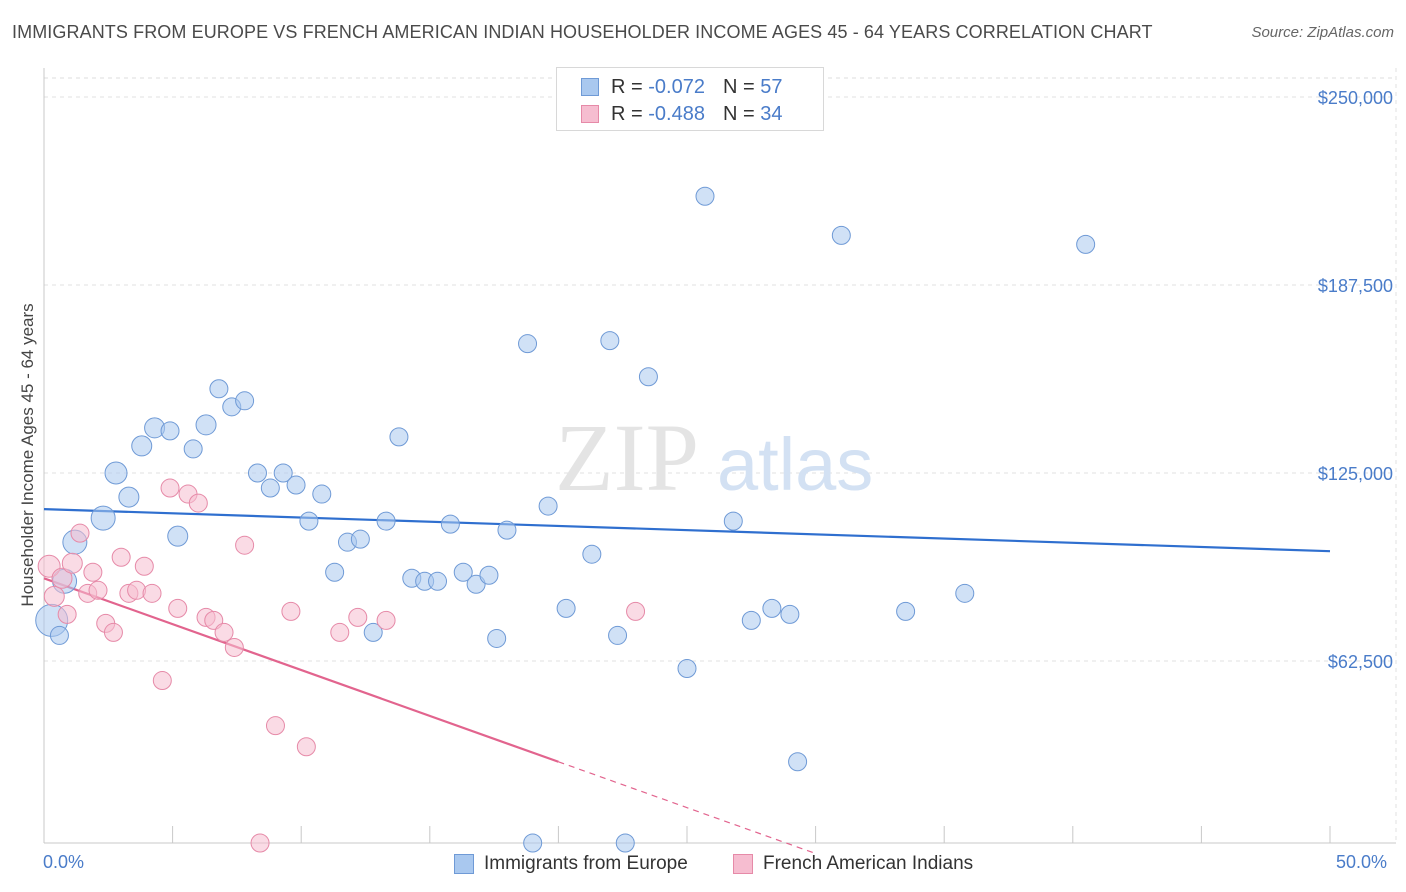 The height and width of the screenshot is (892, 1406). I want to click on watermark-zip: ZIP, so click(627, 457).